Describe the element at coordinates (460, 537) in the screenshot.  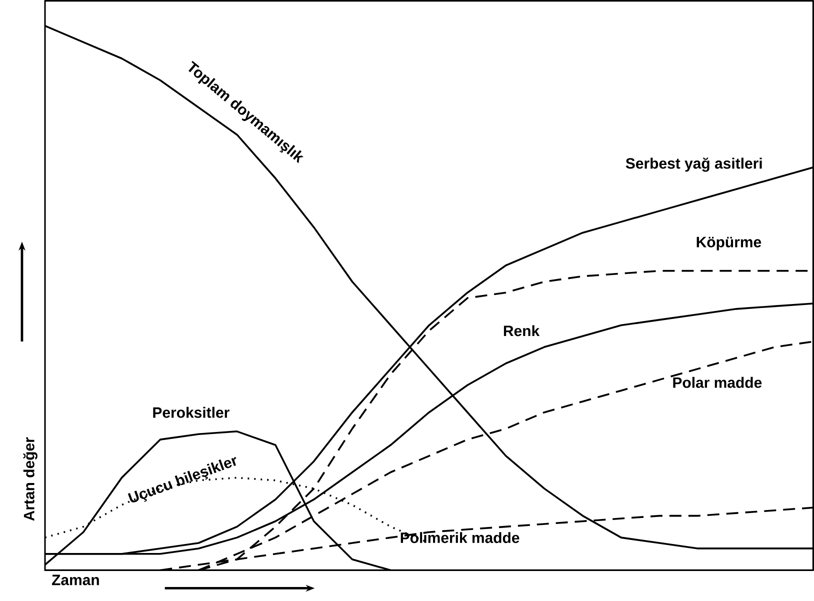
I see `series-label: Polimerik madde` at that location.